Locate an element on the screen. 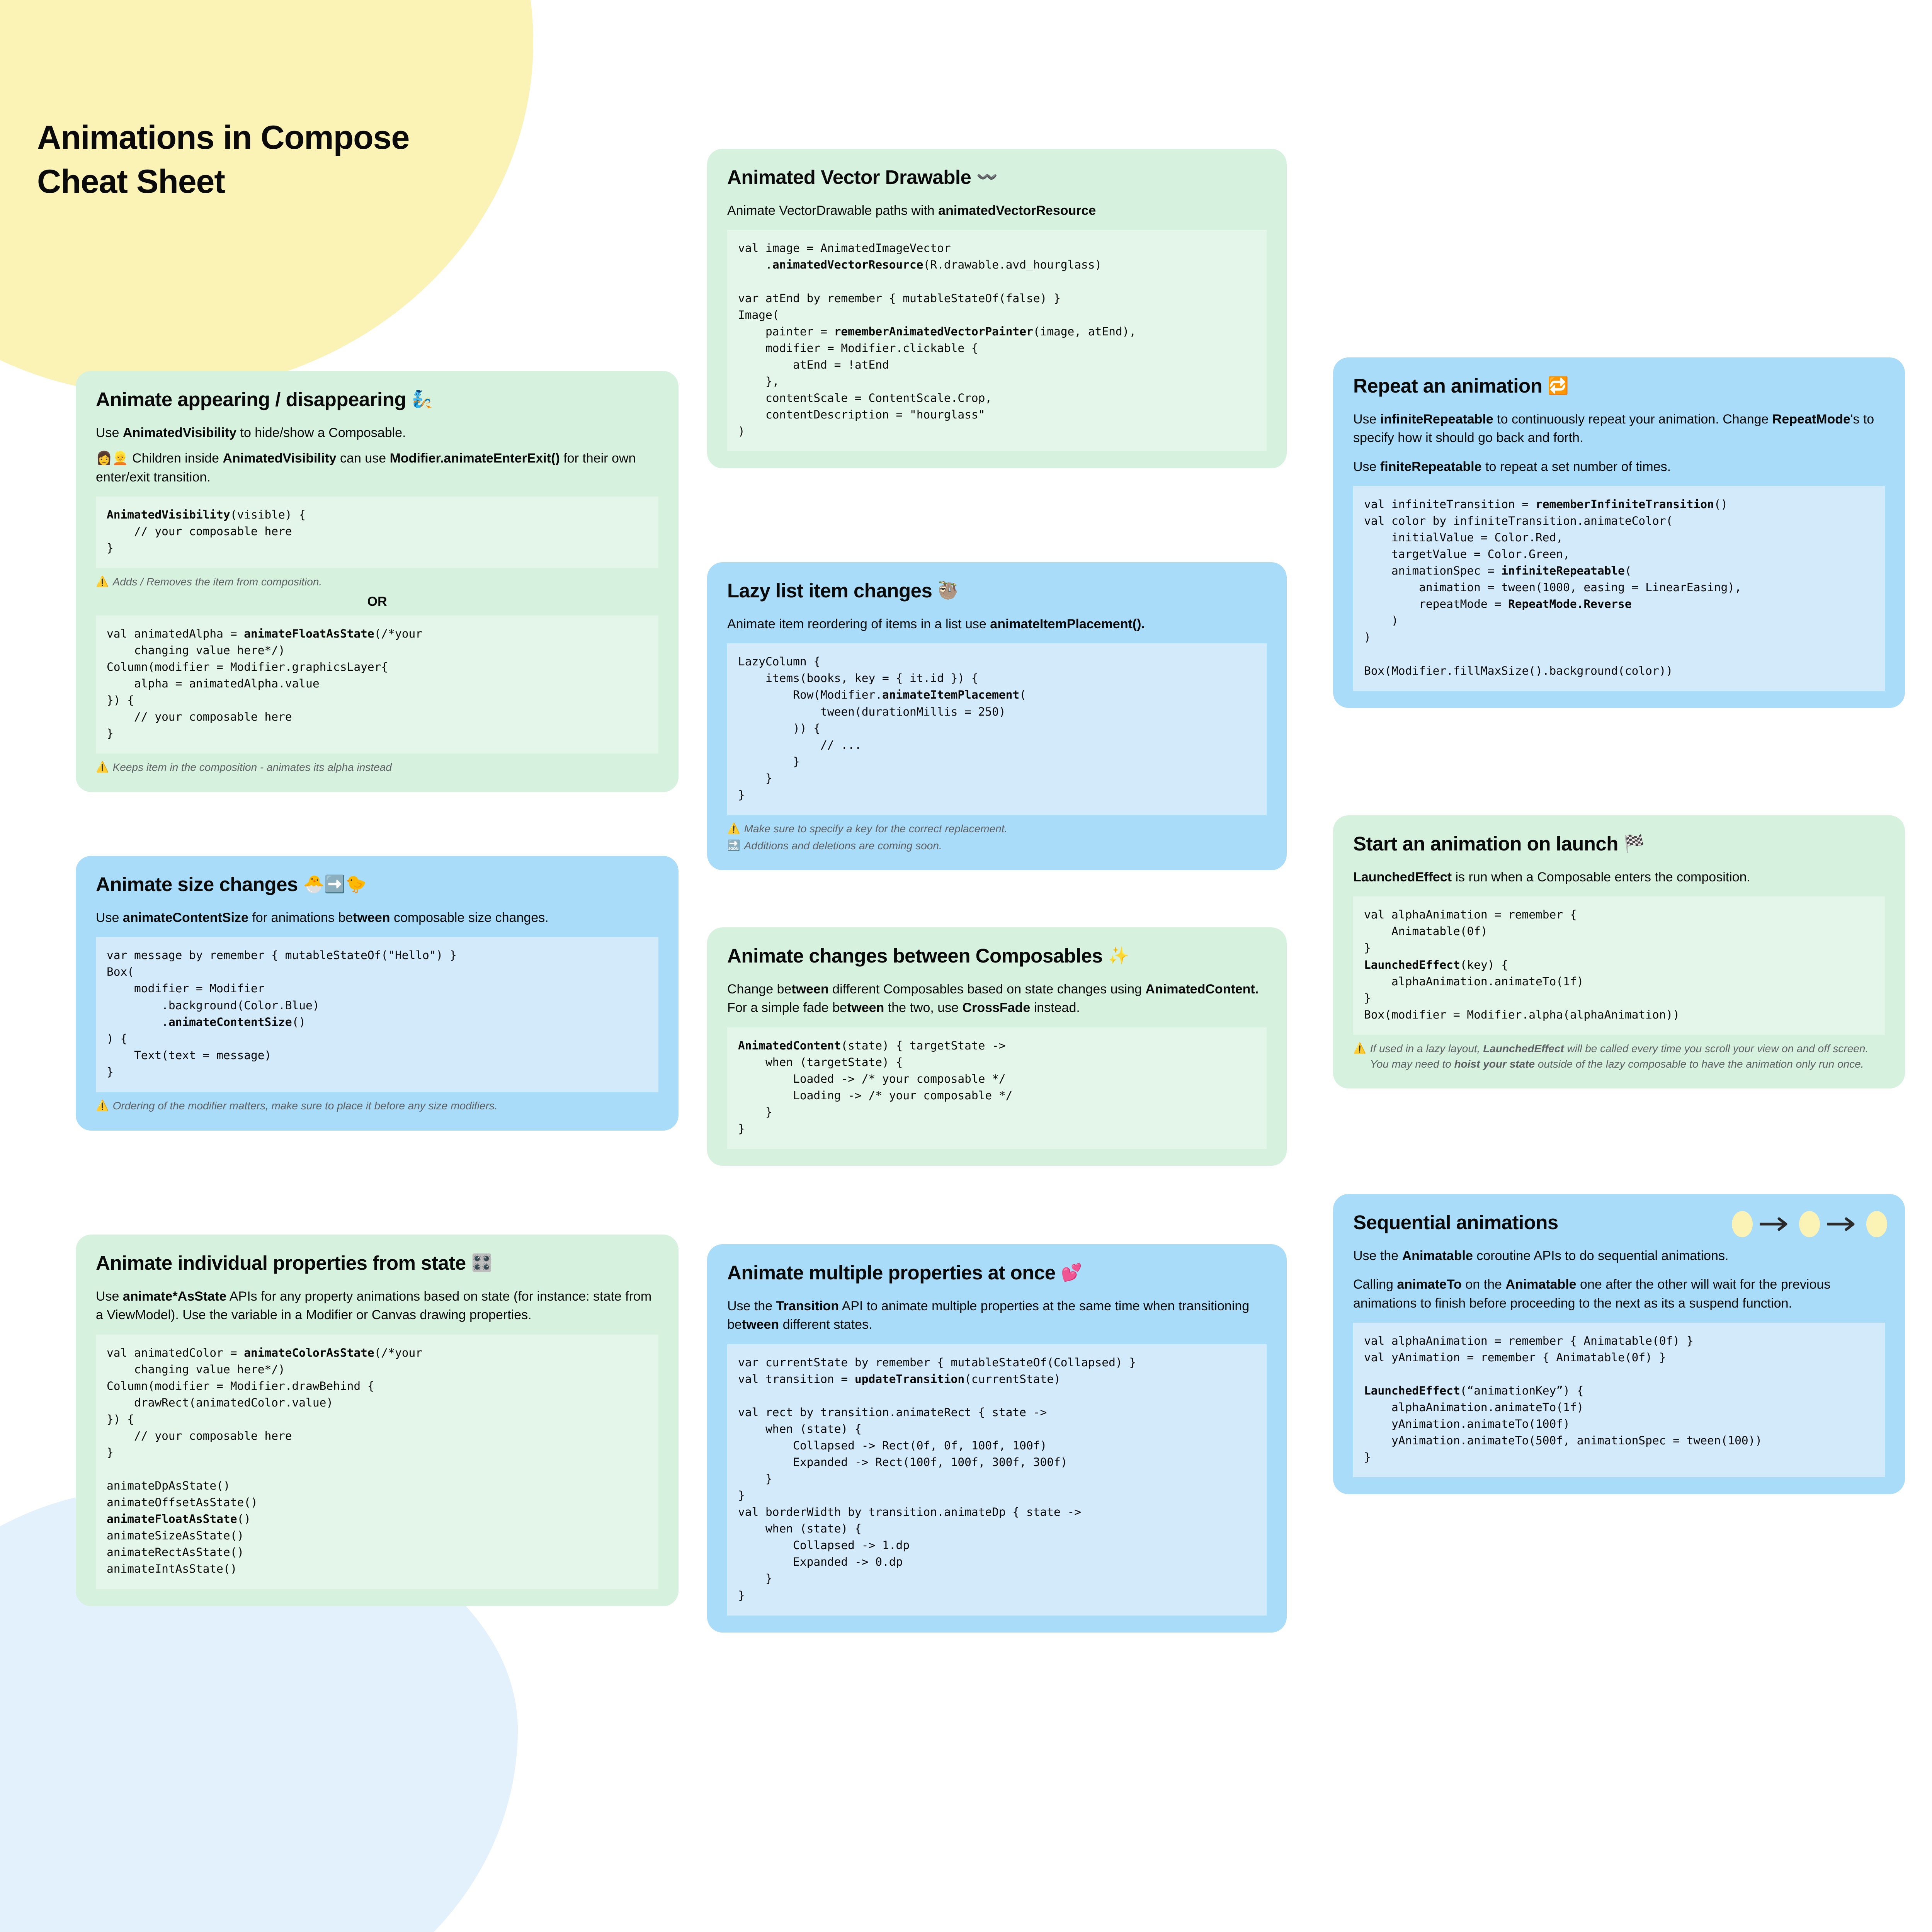 This screenshot has width=1932, height=1932. card-title: Animate changes between Composables ✨ is located at coordinates (997, 956).